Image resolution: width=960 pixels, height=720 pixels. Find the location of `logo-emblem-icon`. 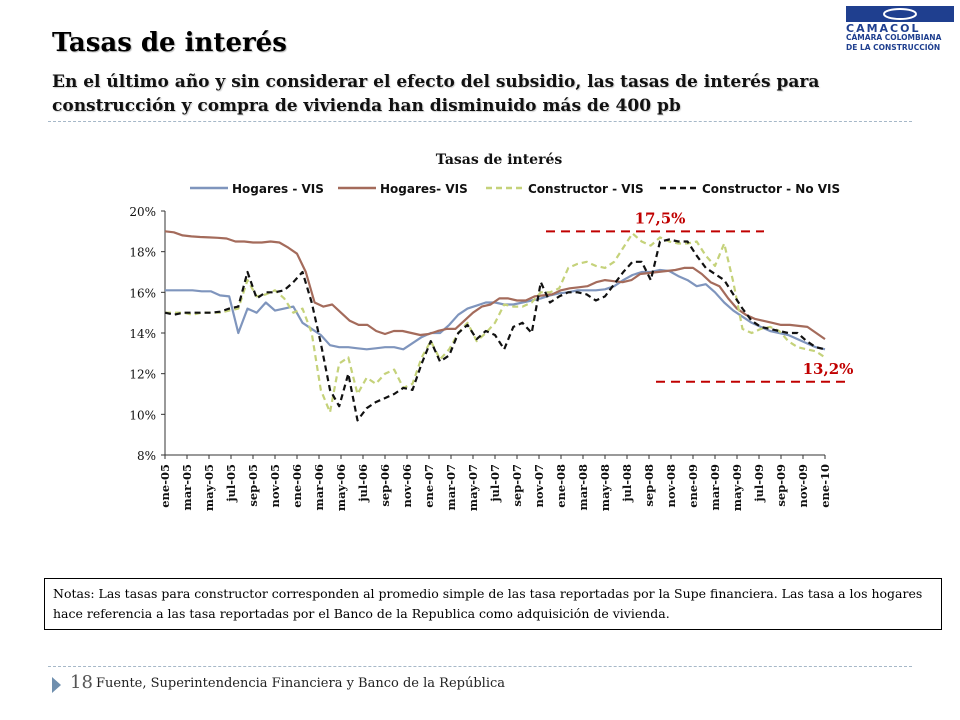

logo-emblem-icon is located at coordinates (900, 14).